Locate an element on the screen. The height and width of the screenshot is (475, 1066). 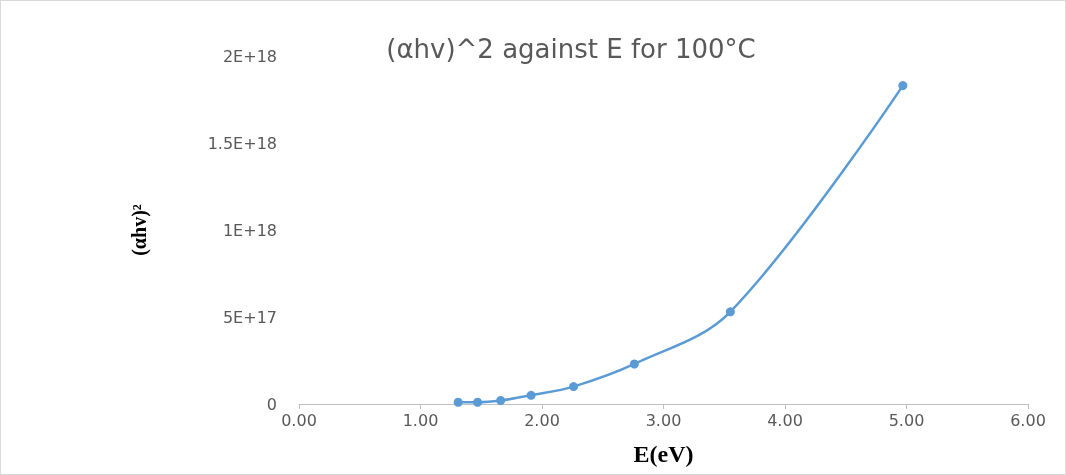
x-tick-label: 2.00 is located at coordinates (542, 420).